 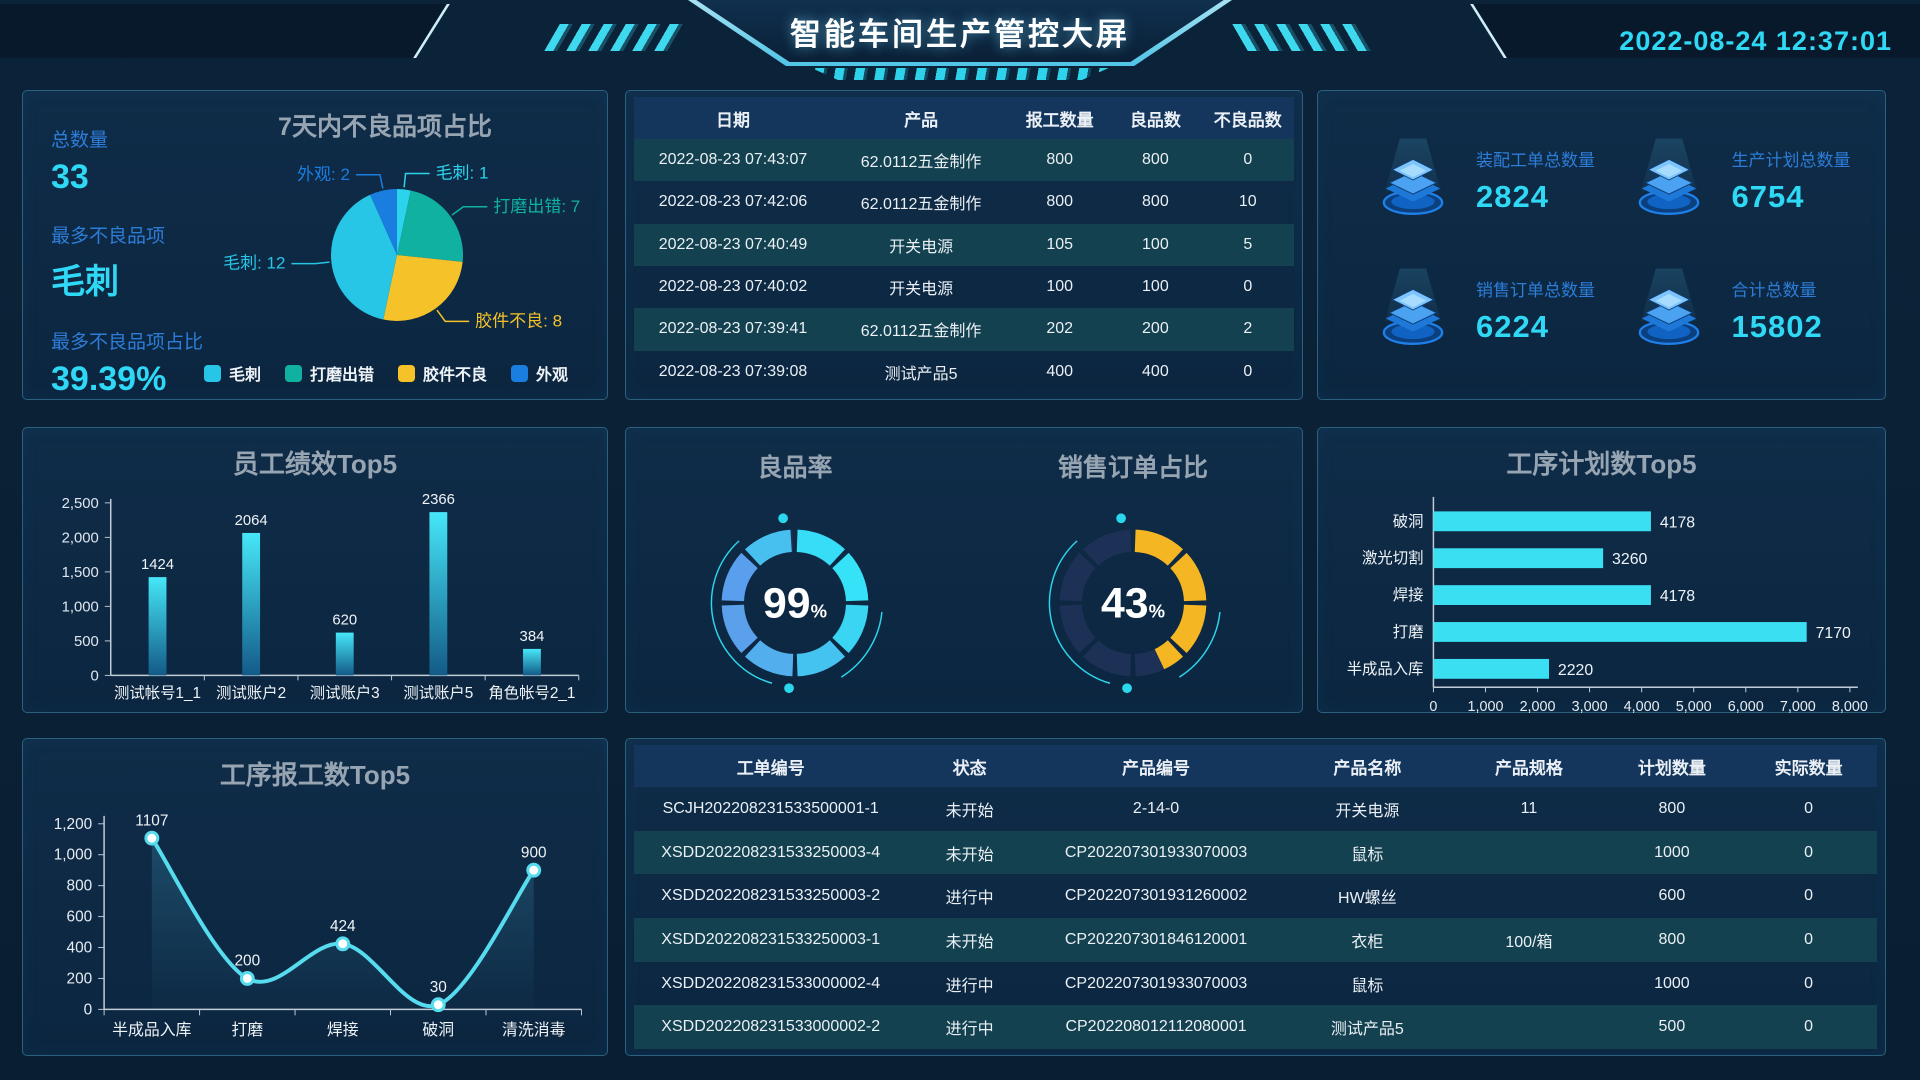 What do you see at coordinates (1433, 707) in the screenshot?
I see `chart-label: 0` at bounding box center [1433, 707].